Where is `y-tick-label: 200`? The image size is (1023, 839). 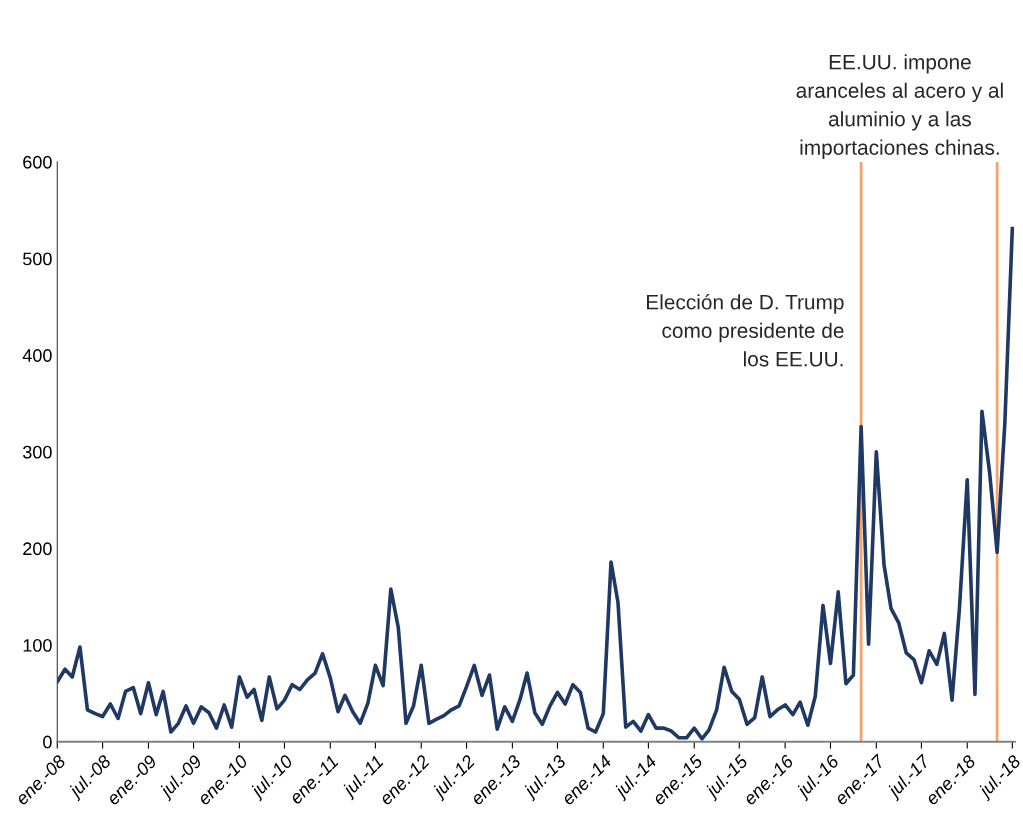
y-tick-label: 200 is located at coordinates (37, 549).